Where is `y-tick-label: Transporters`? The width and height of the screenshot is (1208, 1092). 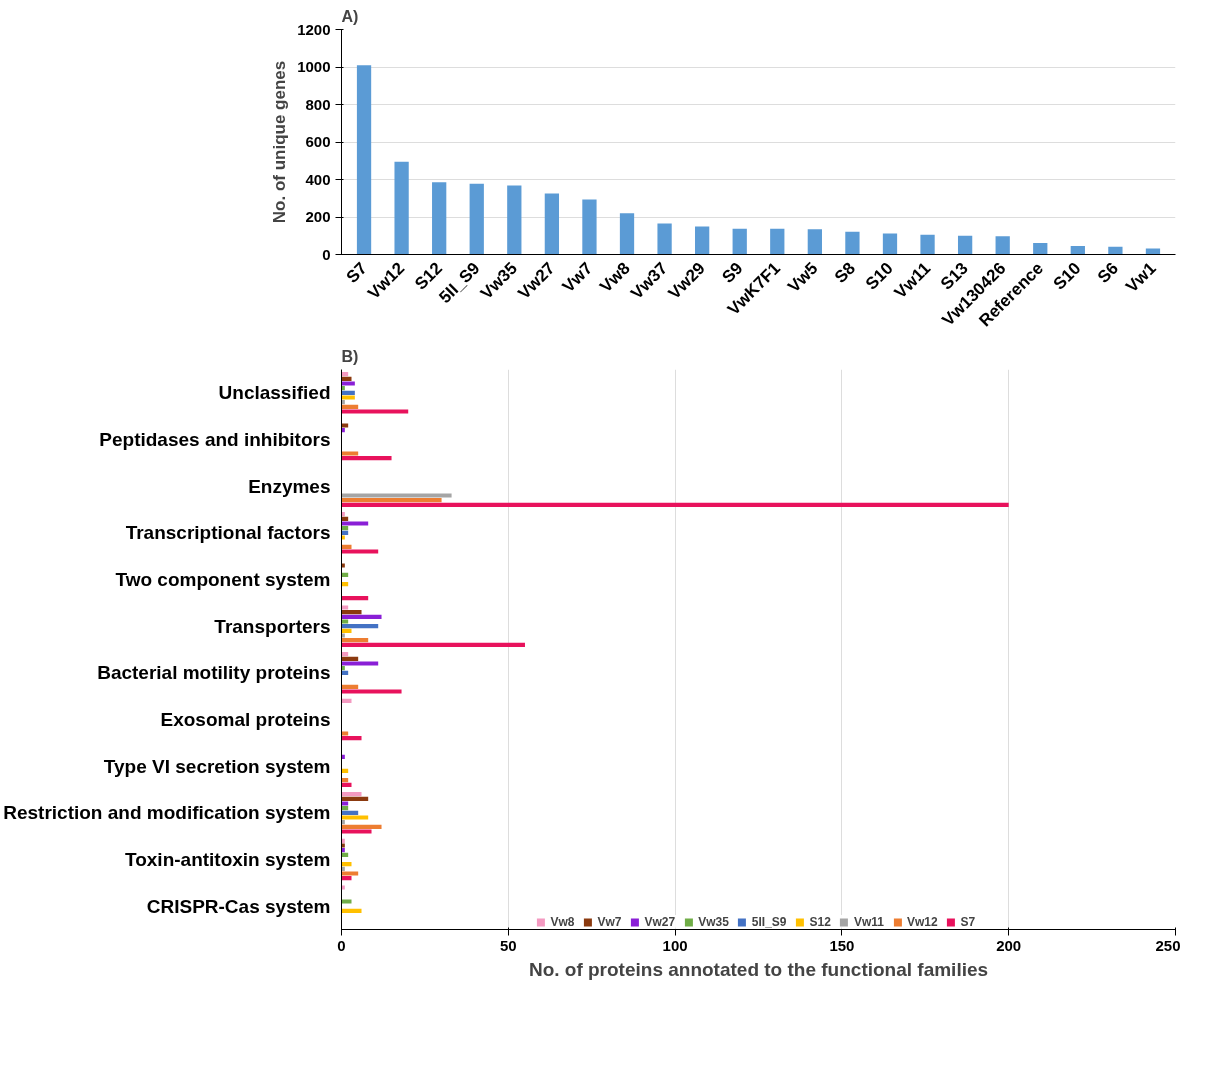 y-tick-label: Transporters is located at coordinates (272, 626).